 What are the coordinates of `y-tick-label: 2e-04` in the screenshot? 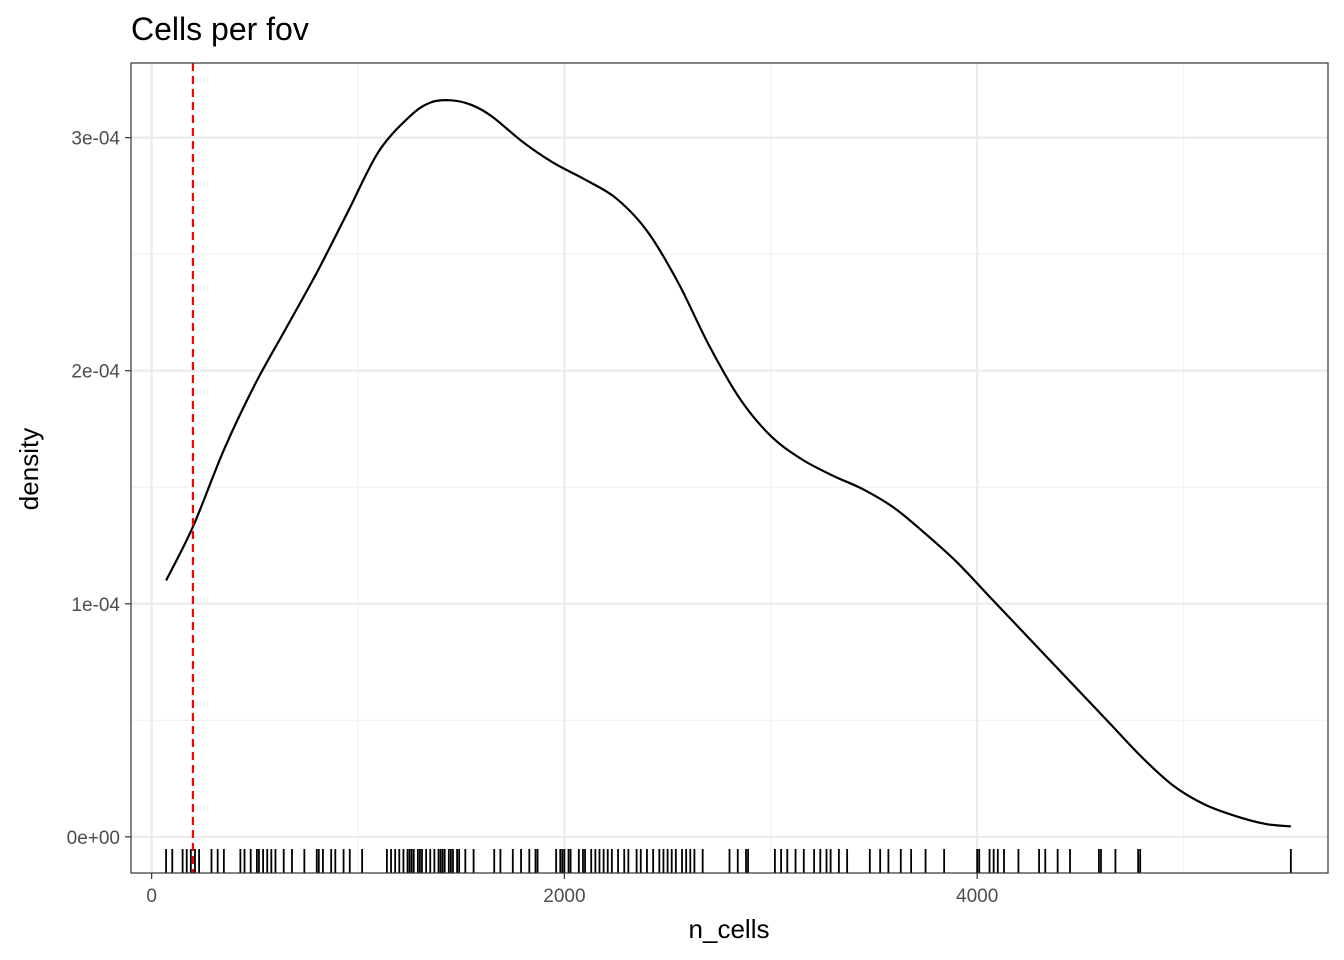 It's located at (95, 372).